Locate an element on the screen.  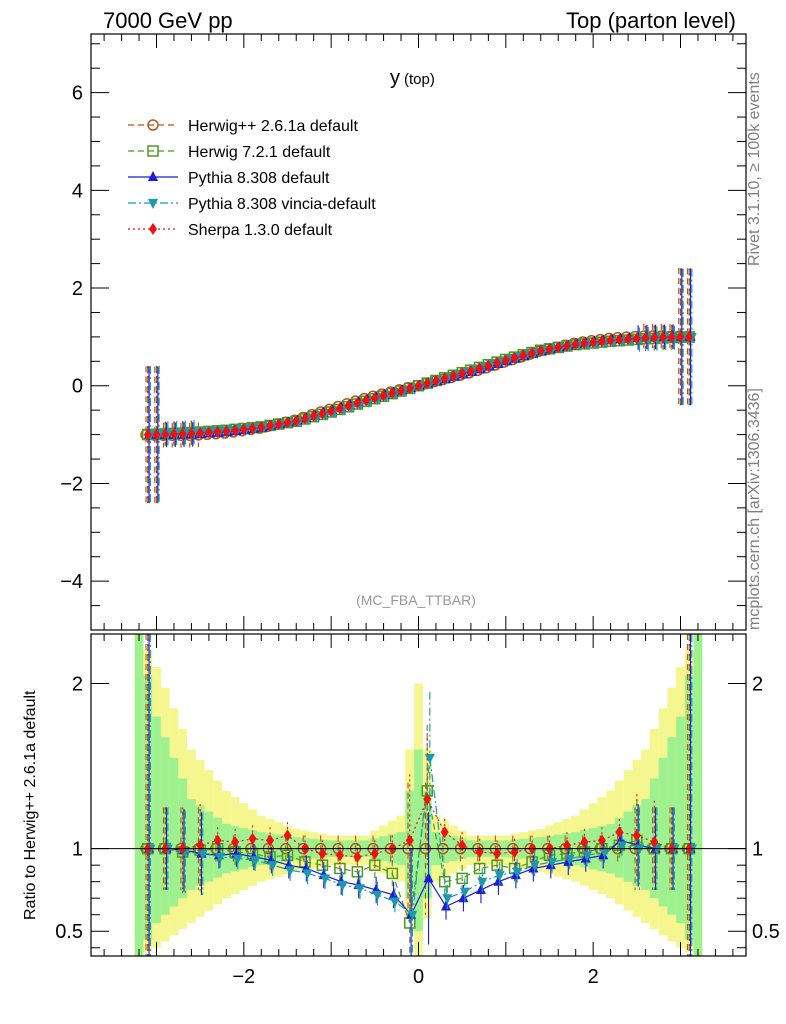
y-tick-label: 4 is located at coordinates (77, 191).